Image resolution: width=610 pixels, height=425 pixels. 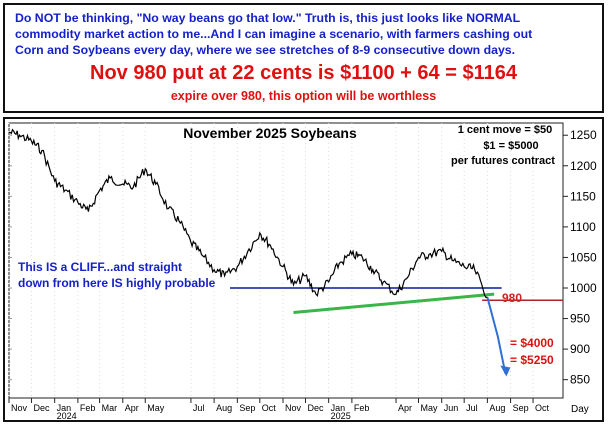 What do you see at coordinates (583, 227) in the screenshot?
I see `y-tick-label: 1100` at bounding box center [583, 227].